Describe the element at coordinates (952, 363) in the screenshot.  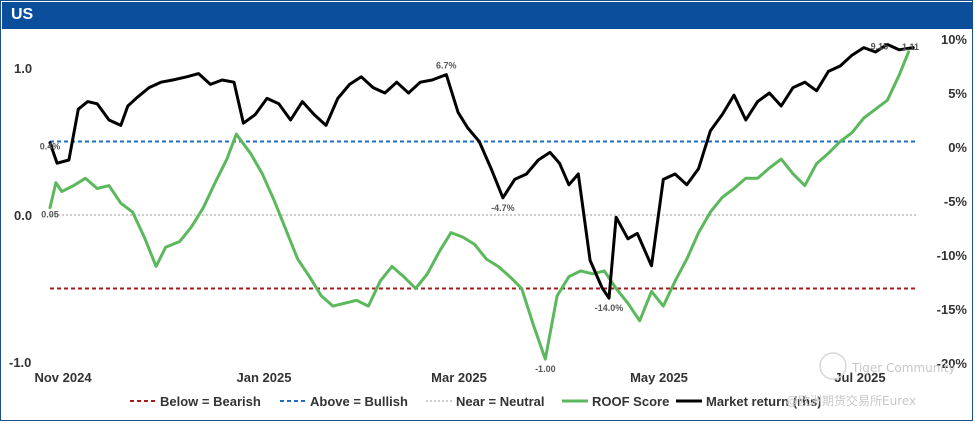
I see `y-right-tick: -20%` at that location.